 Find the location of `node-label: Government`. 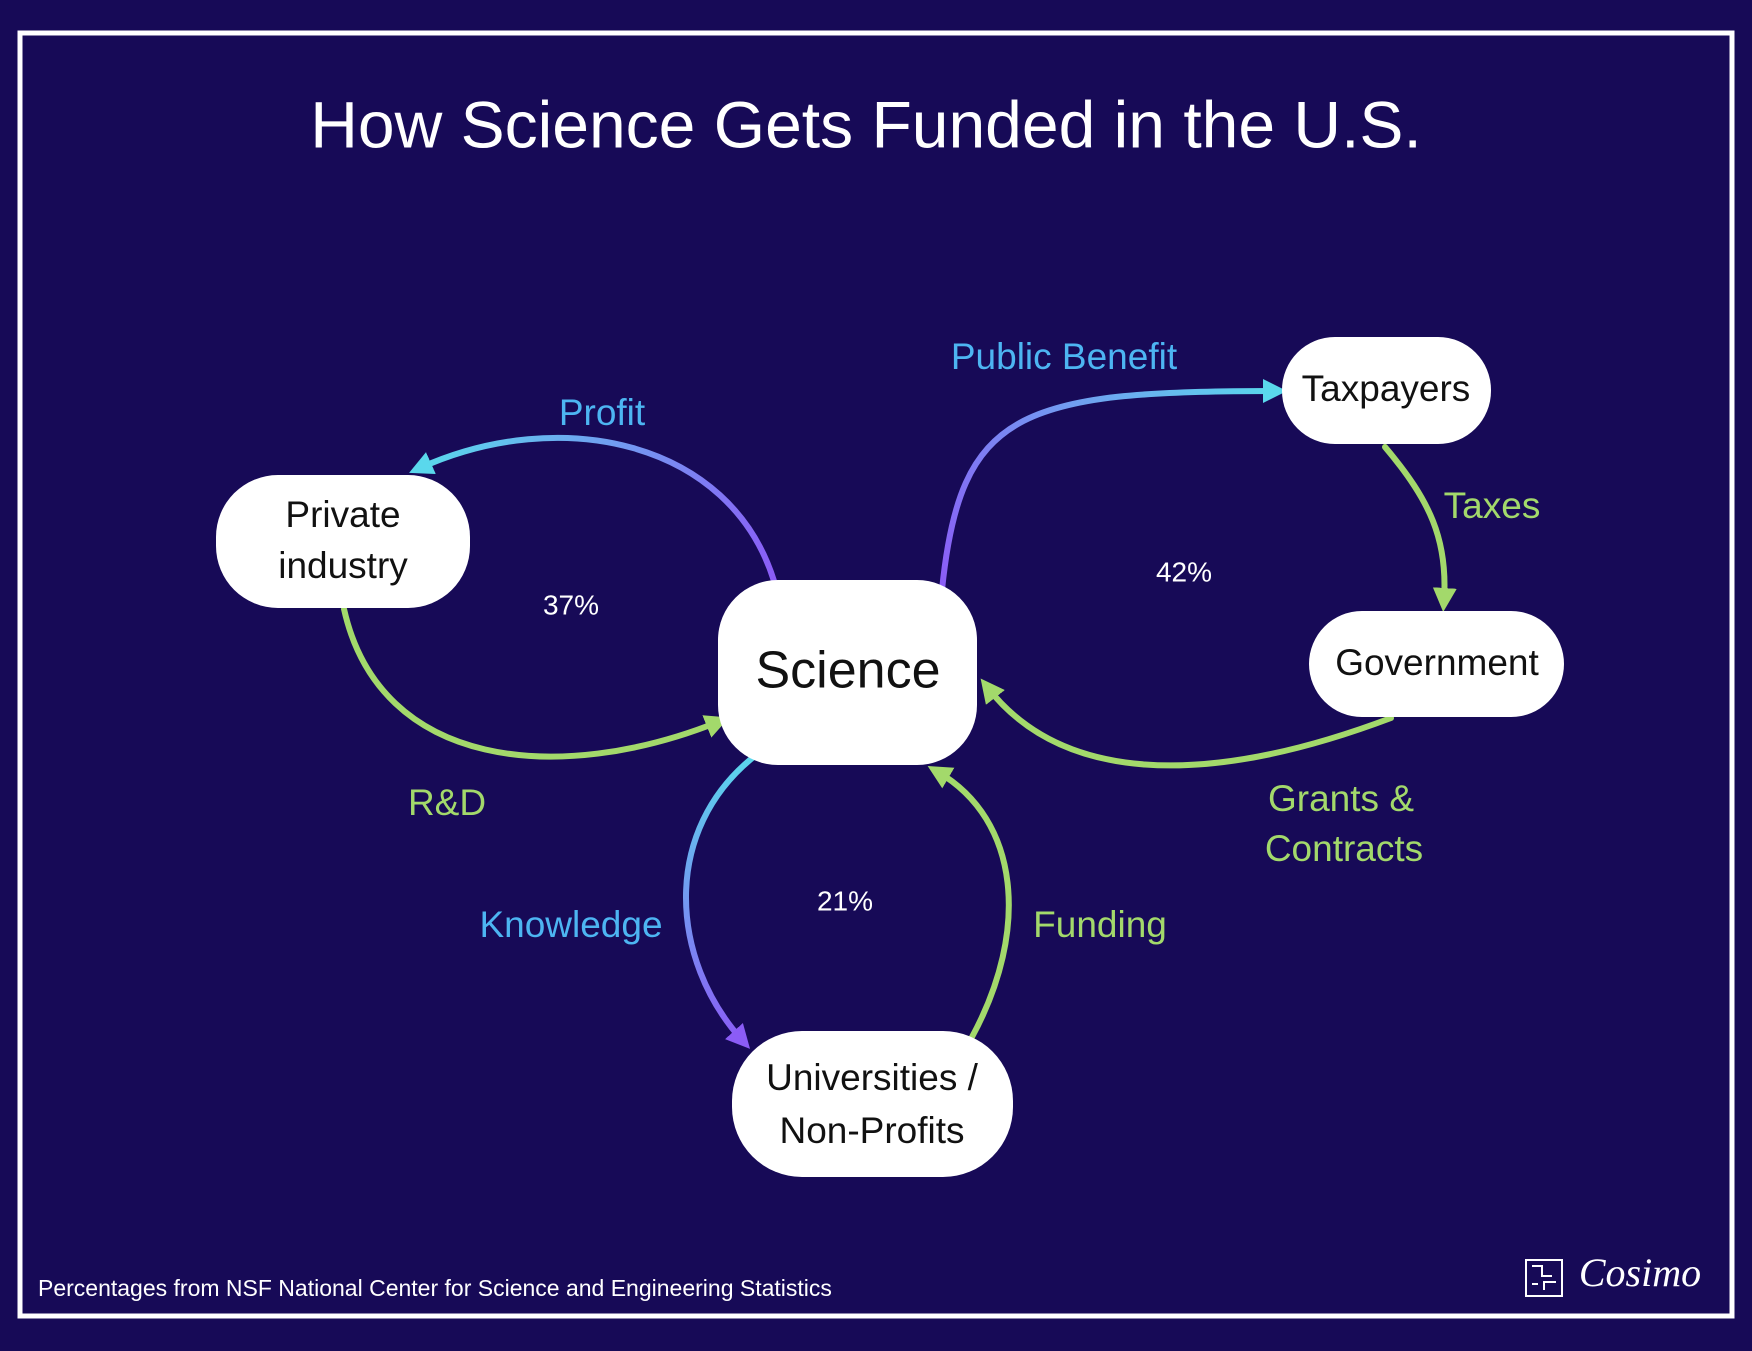

node-label: Government is located at coordinates (1437, 662).